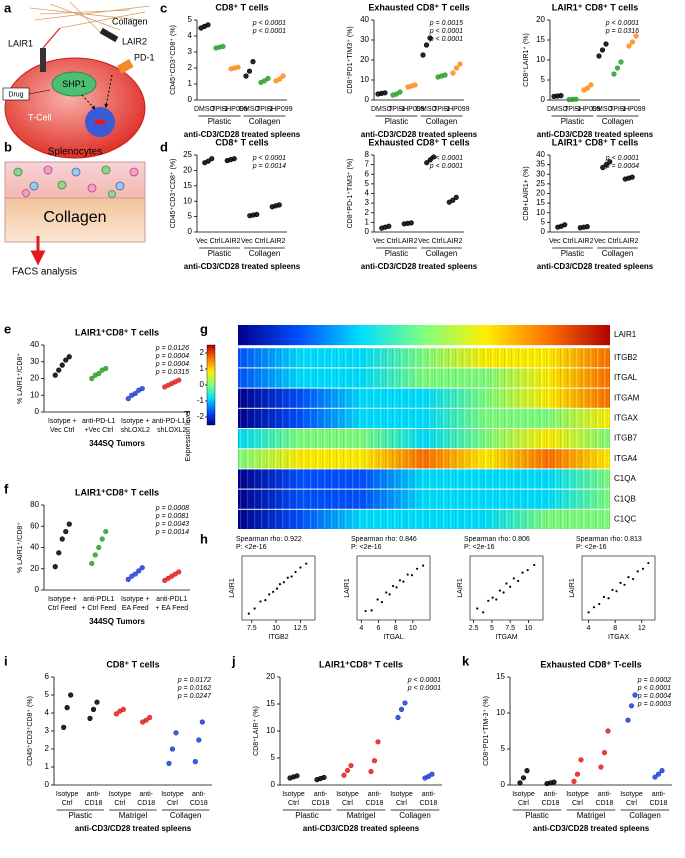 This screenshot has height=858, width=685. What do you see at coordinates (270, 703) in the screenshot?
I see `y-tick-label: 15` at bounding box center [270, 703].